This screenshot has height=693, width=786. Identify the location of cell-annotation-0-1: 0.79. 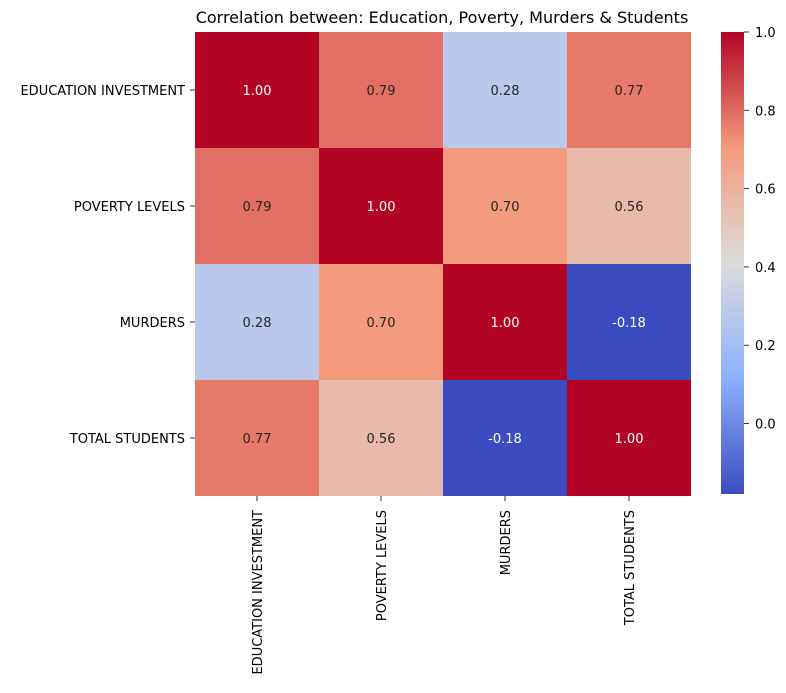
(381, 91).